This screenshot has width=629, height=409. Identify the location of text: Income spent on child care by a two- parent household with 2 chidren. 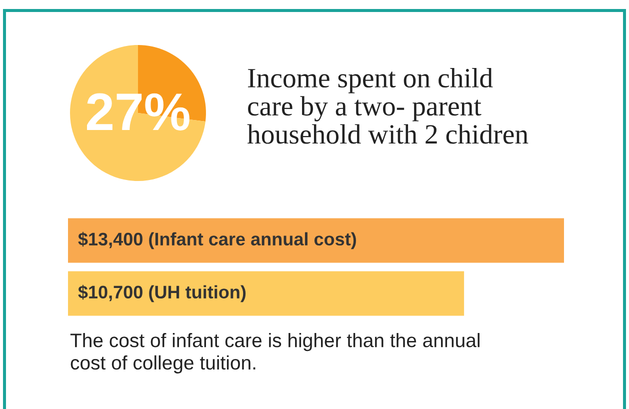
(387, 106).